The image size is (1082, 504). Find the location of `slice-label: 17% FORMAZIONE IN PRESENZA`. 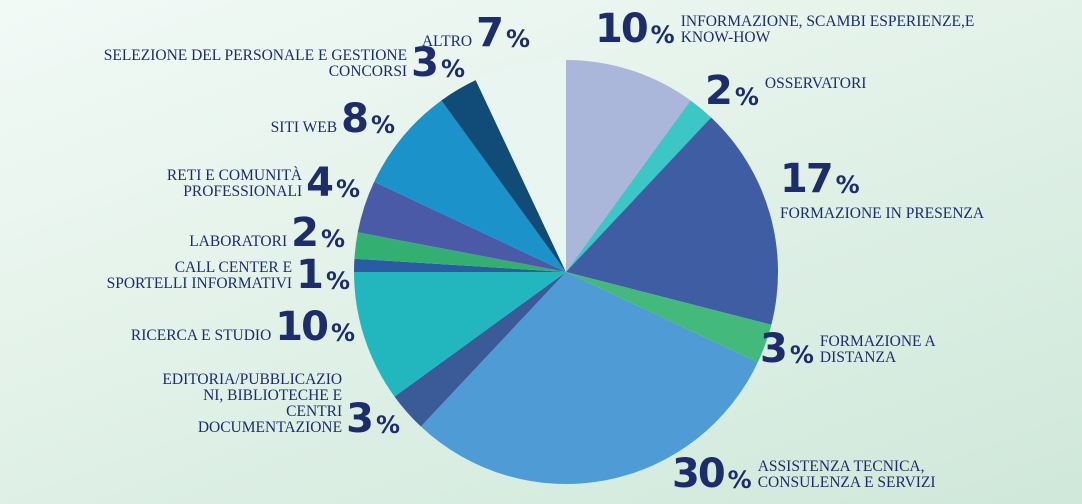

slice-label: 17% FORMAZIONE IN PRESENZA is located at coordinates (930, 189).